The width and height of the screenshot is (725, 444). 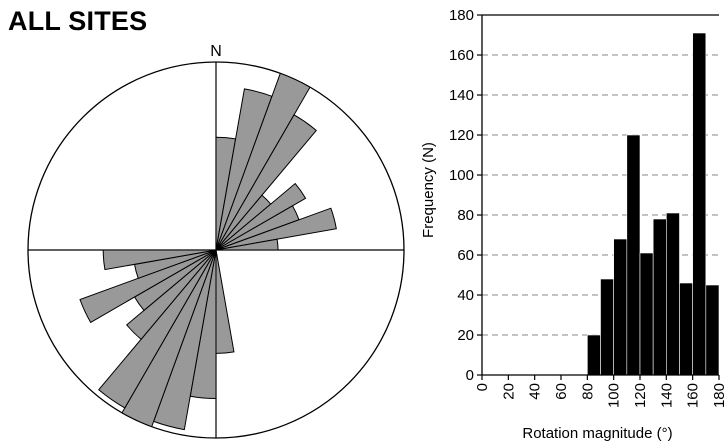 What do you see at coordinates (216, 51) in the screenshot?
I see `north-label: N` at bounding box center [216, 51].